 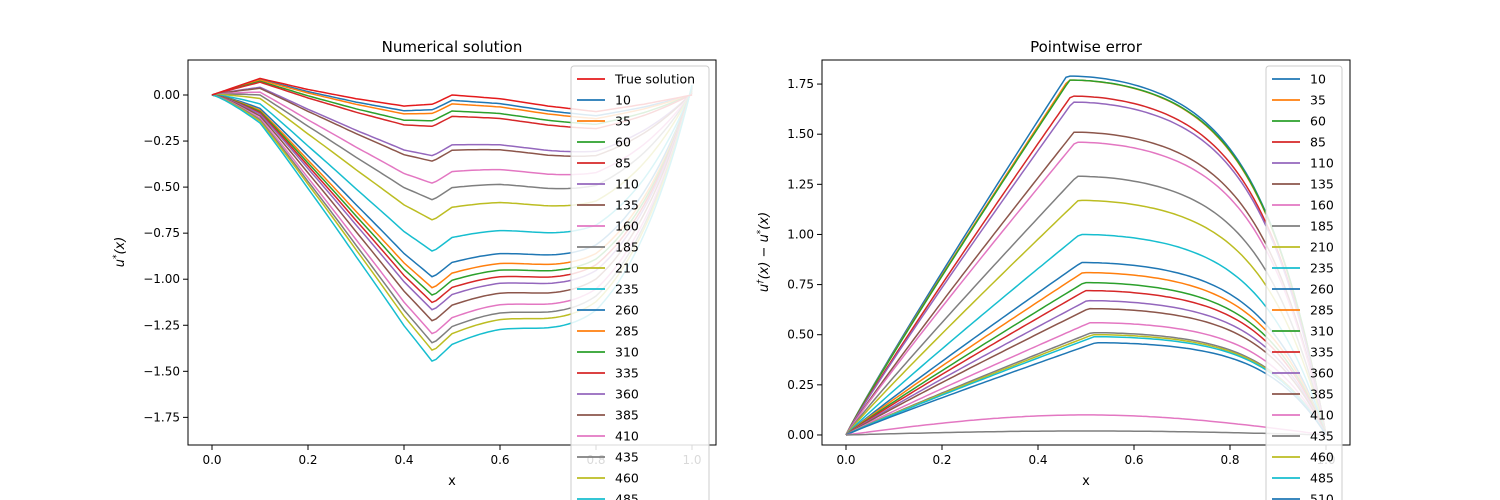 What do you see at coordinates (161, 417) in the screenshot?
I see `left-y-tick-label: −1.75` at bounding box center [161, 417].